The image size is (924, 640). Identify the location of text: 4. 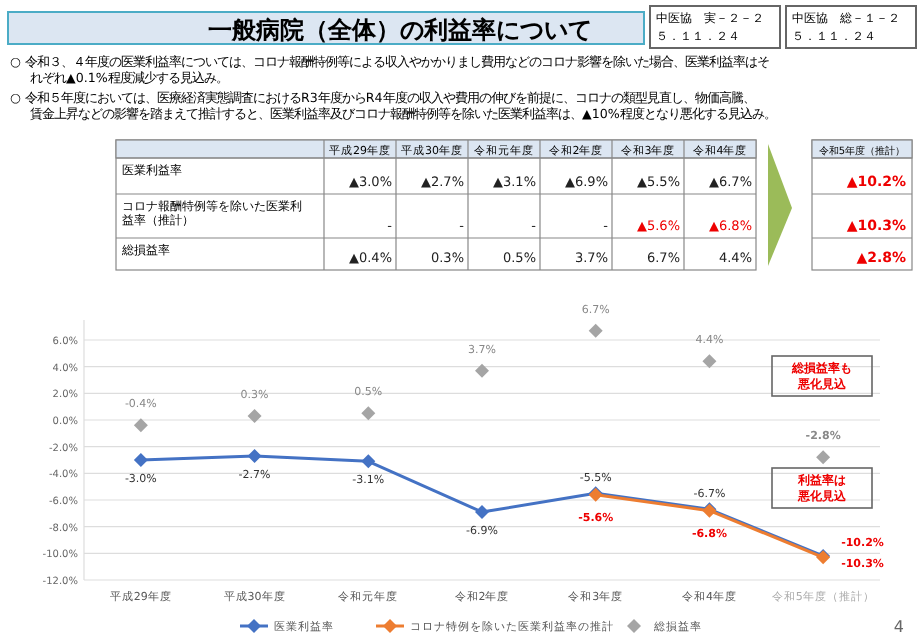
(898, 627).